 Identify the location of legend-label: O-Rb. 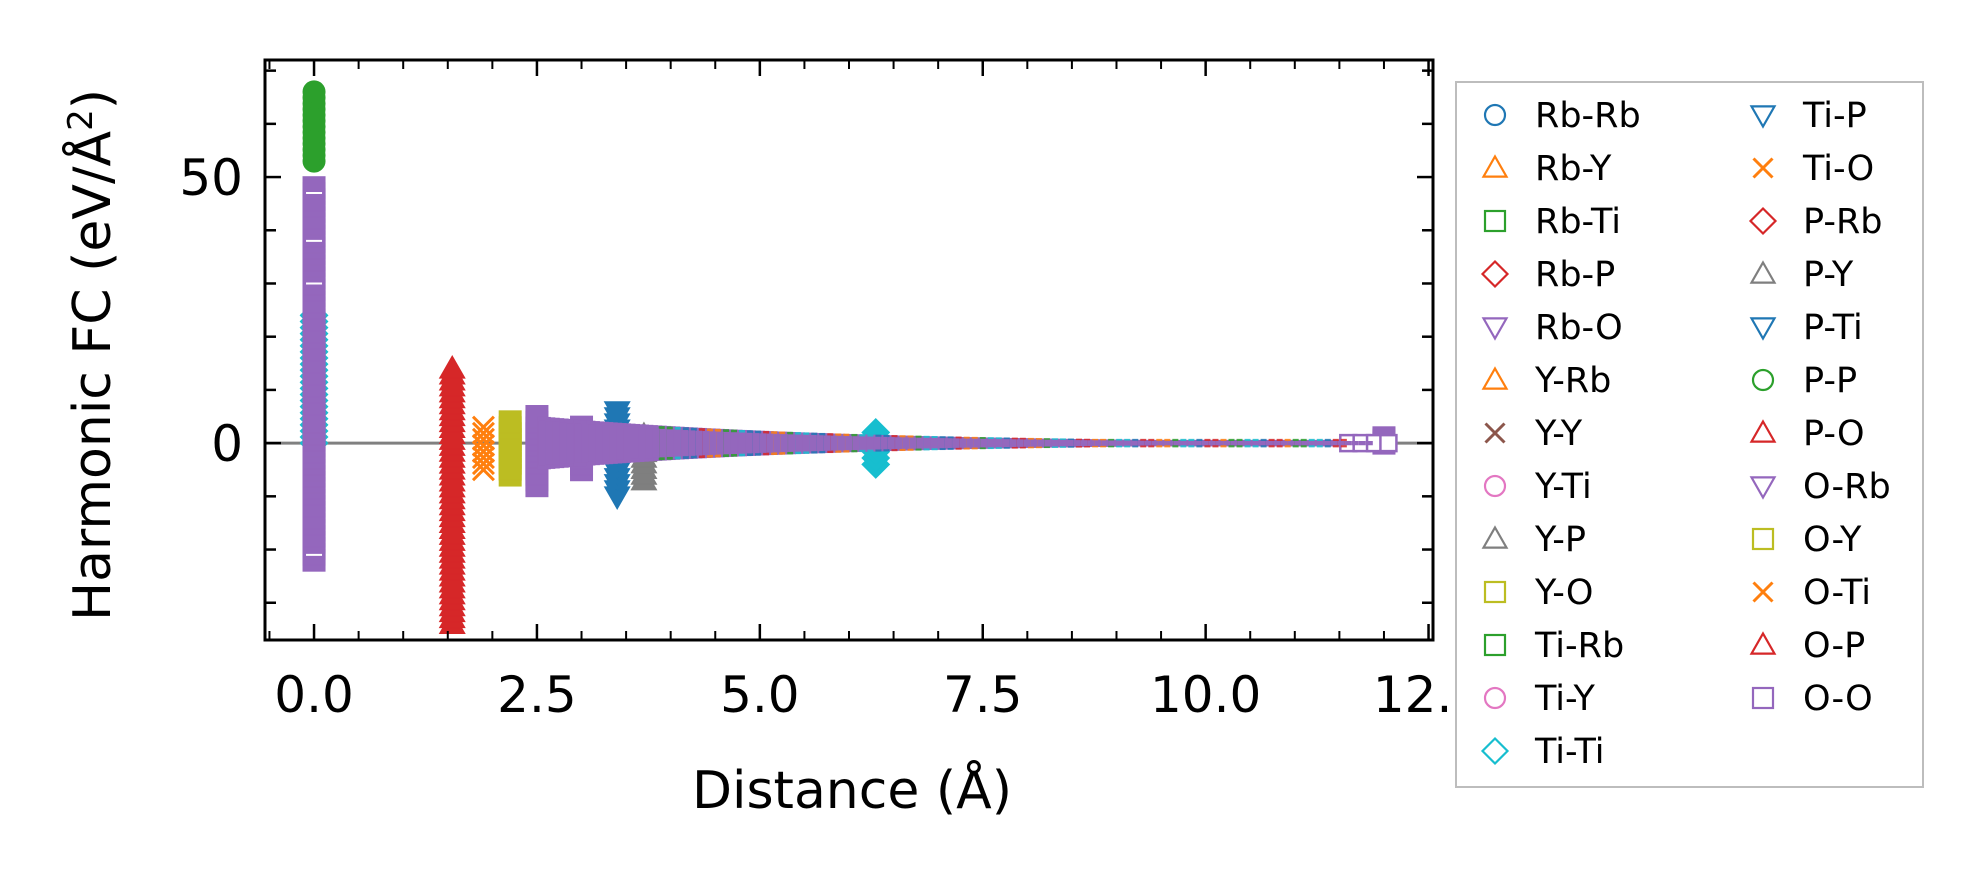
(1847, 487).